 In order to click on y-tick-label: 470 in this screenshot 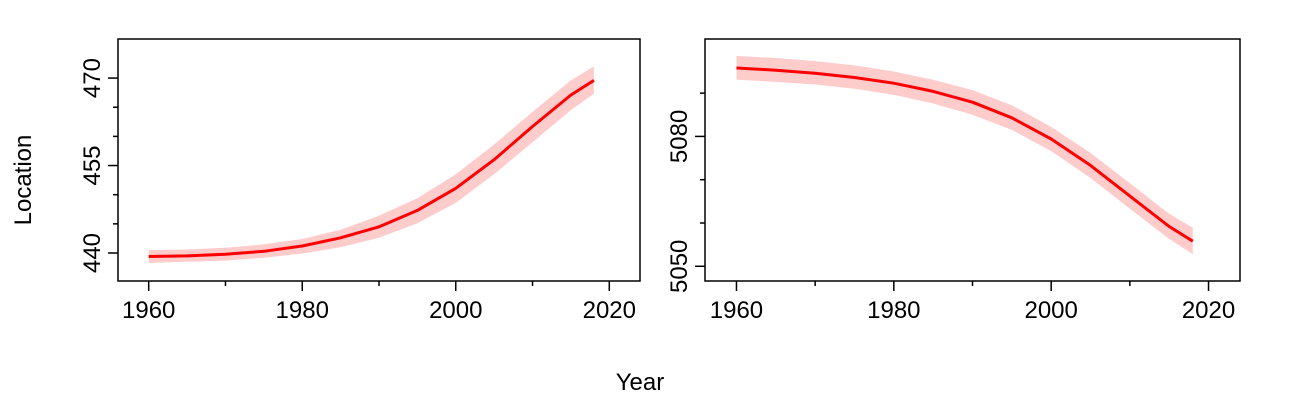, I will do `click(92, 78)`.